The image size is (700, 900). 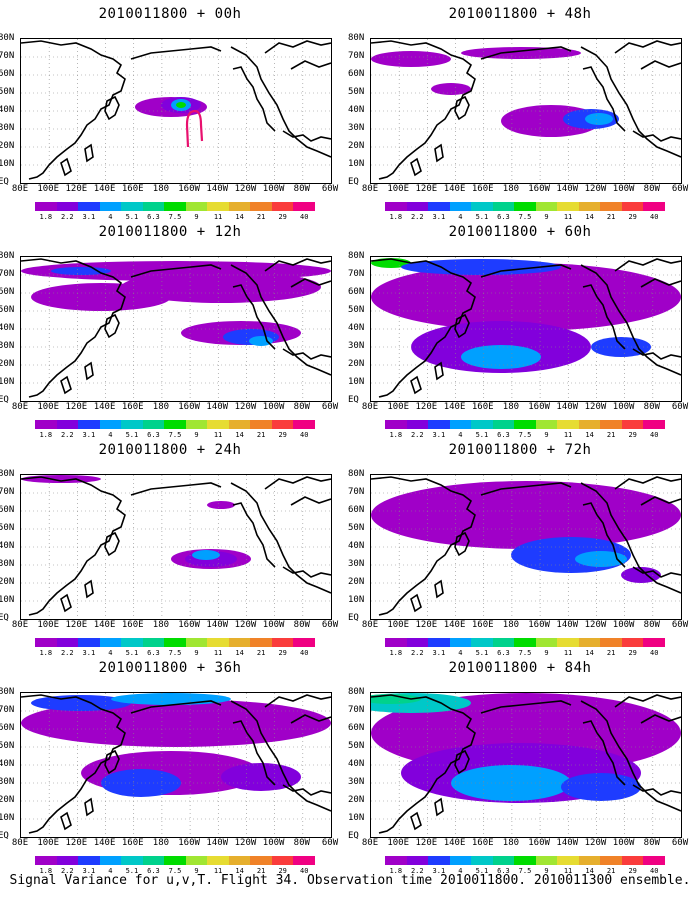 What do you see at coordinates (67, 217) in the screenshot?
I see `colorbar-label: 2.2` at bounding box center [67, 217].